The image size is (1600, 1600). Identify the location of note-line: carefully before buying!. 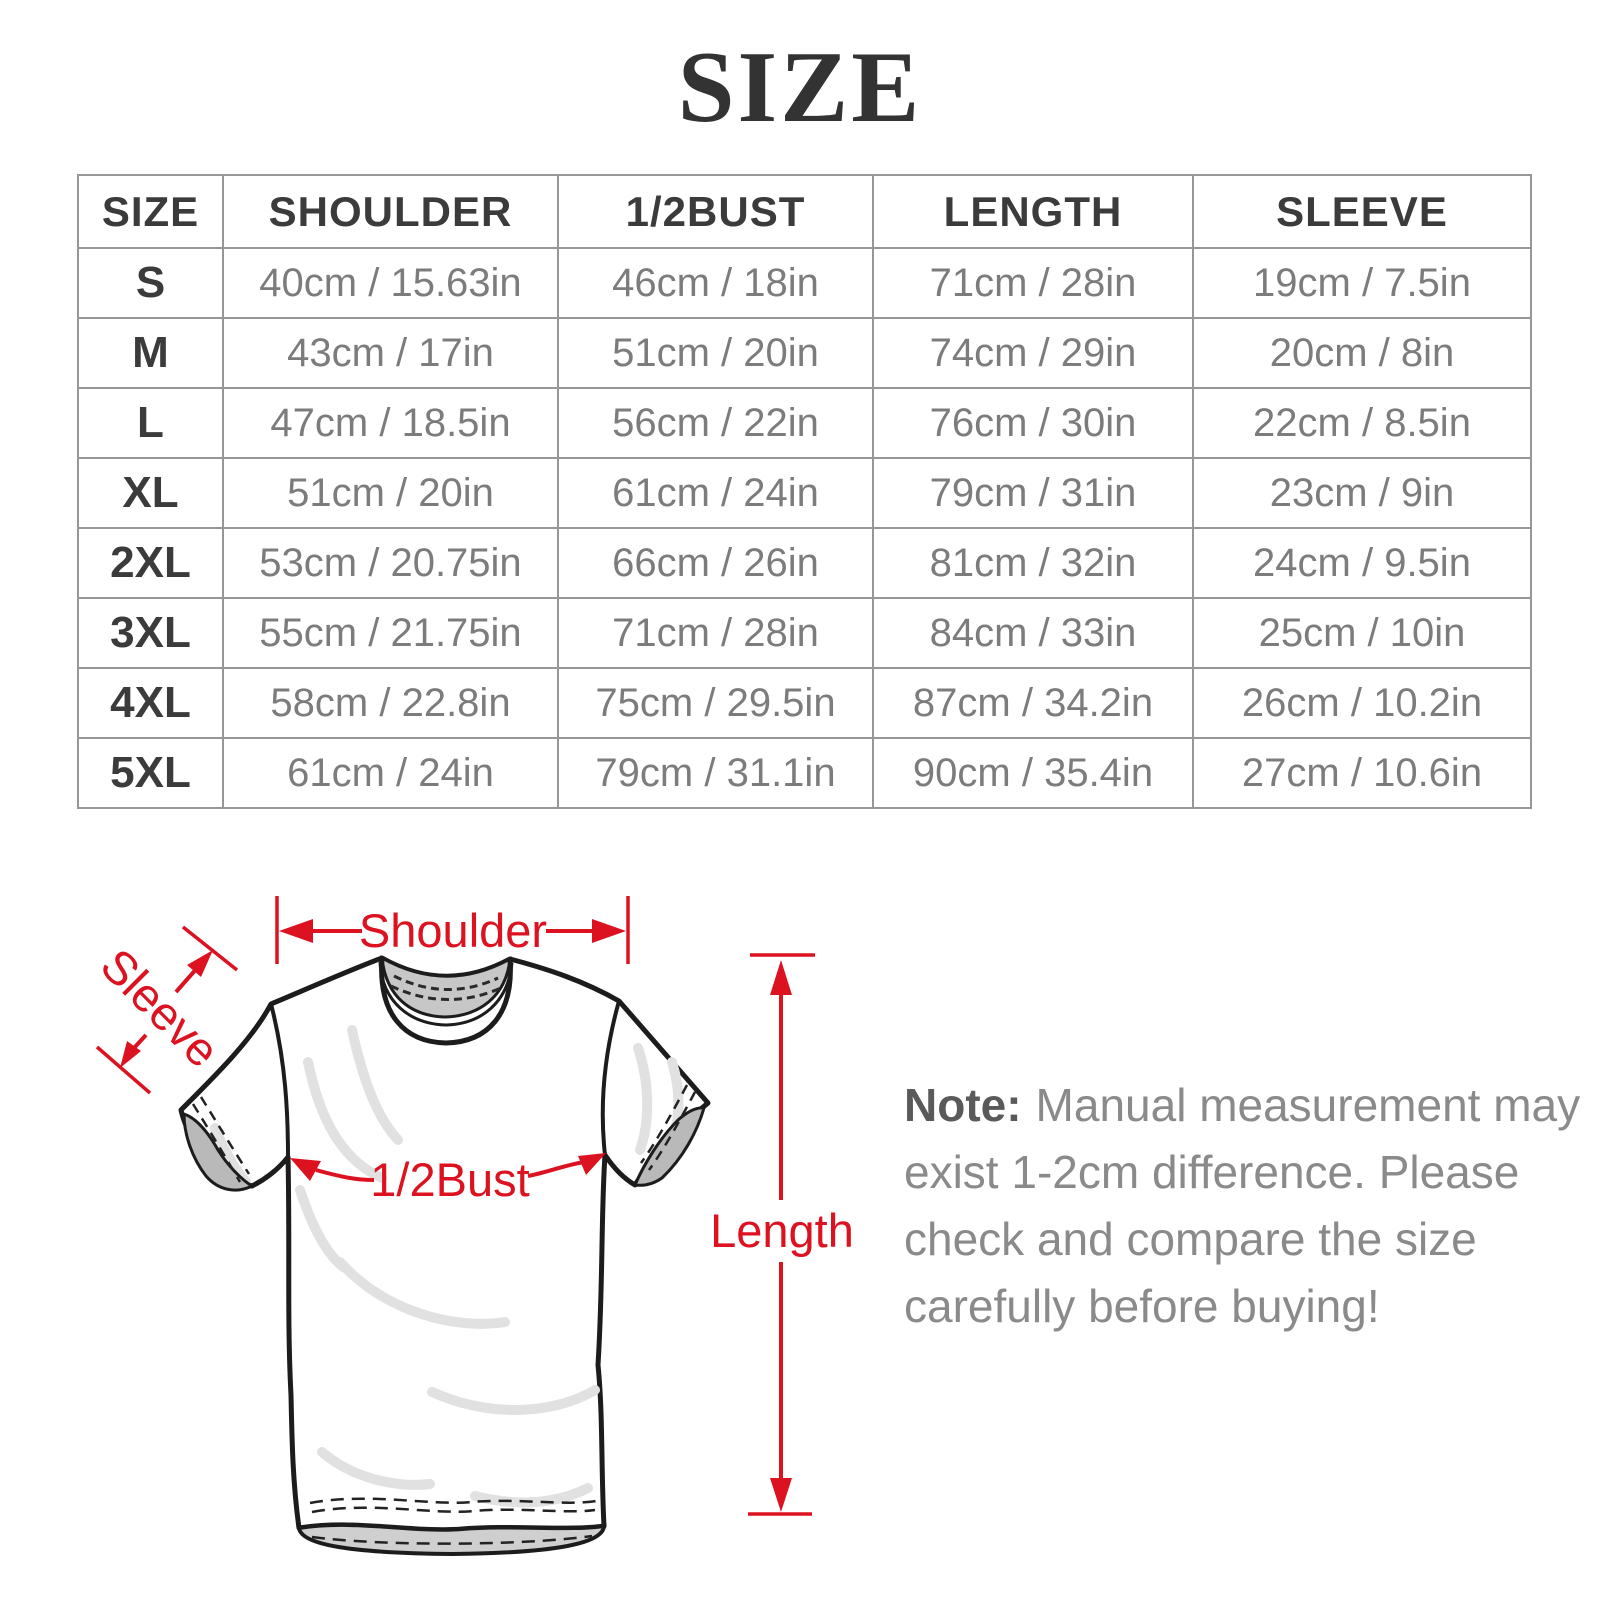
(1142, 1306).